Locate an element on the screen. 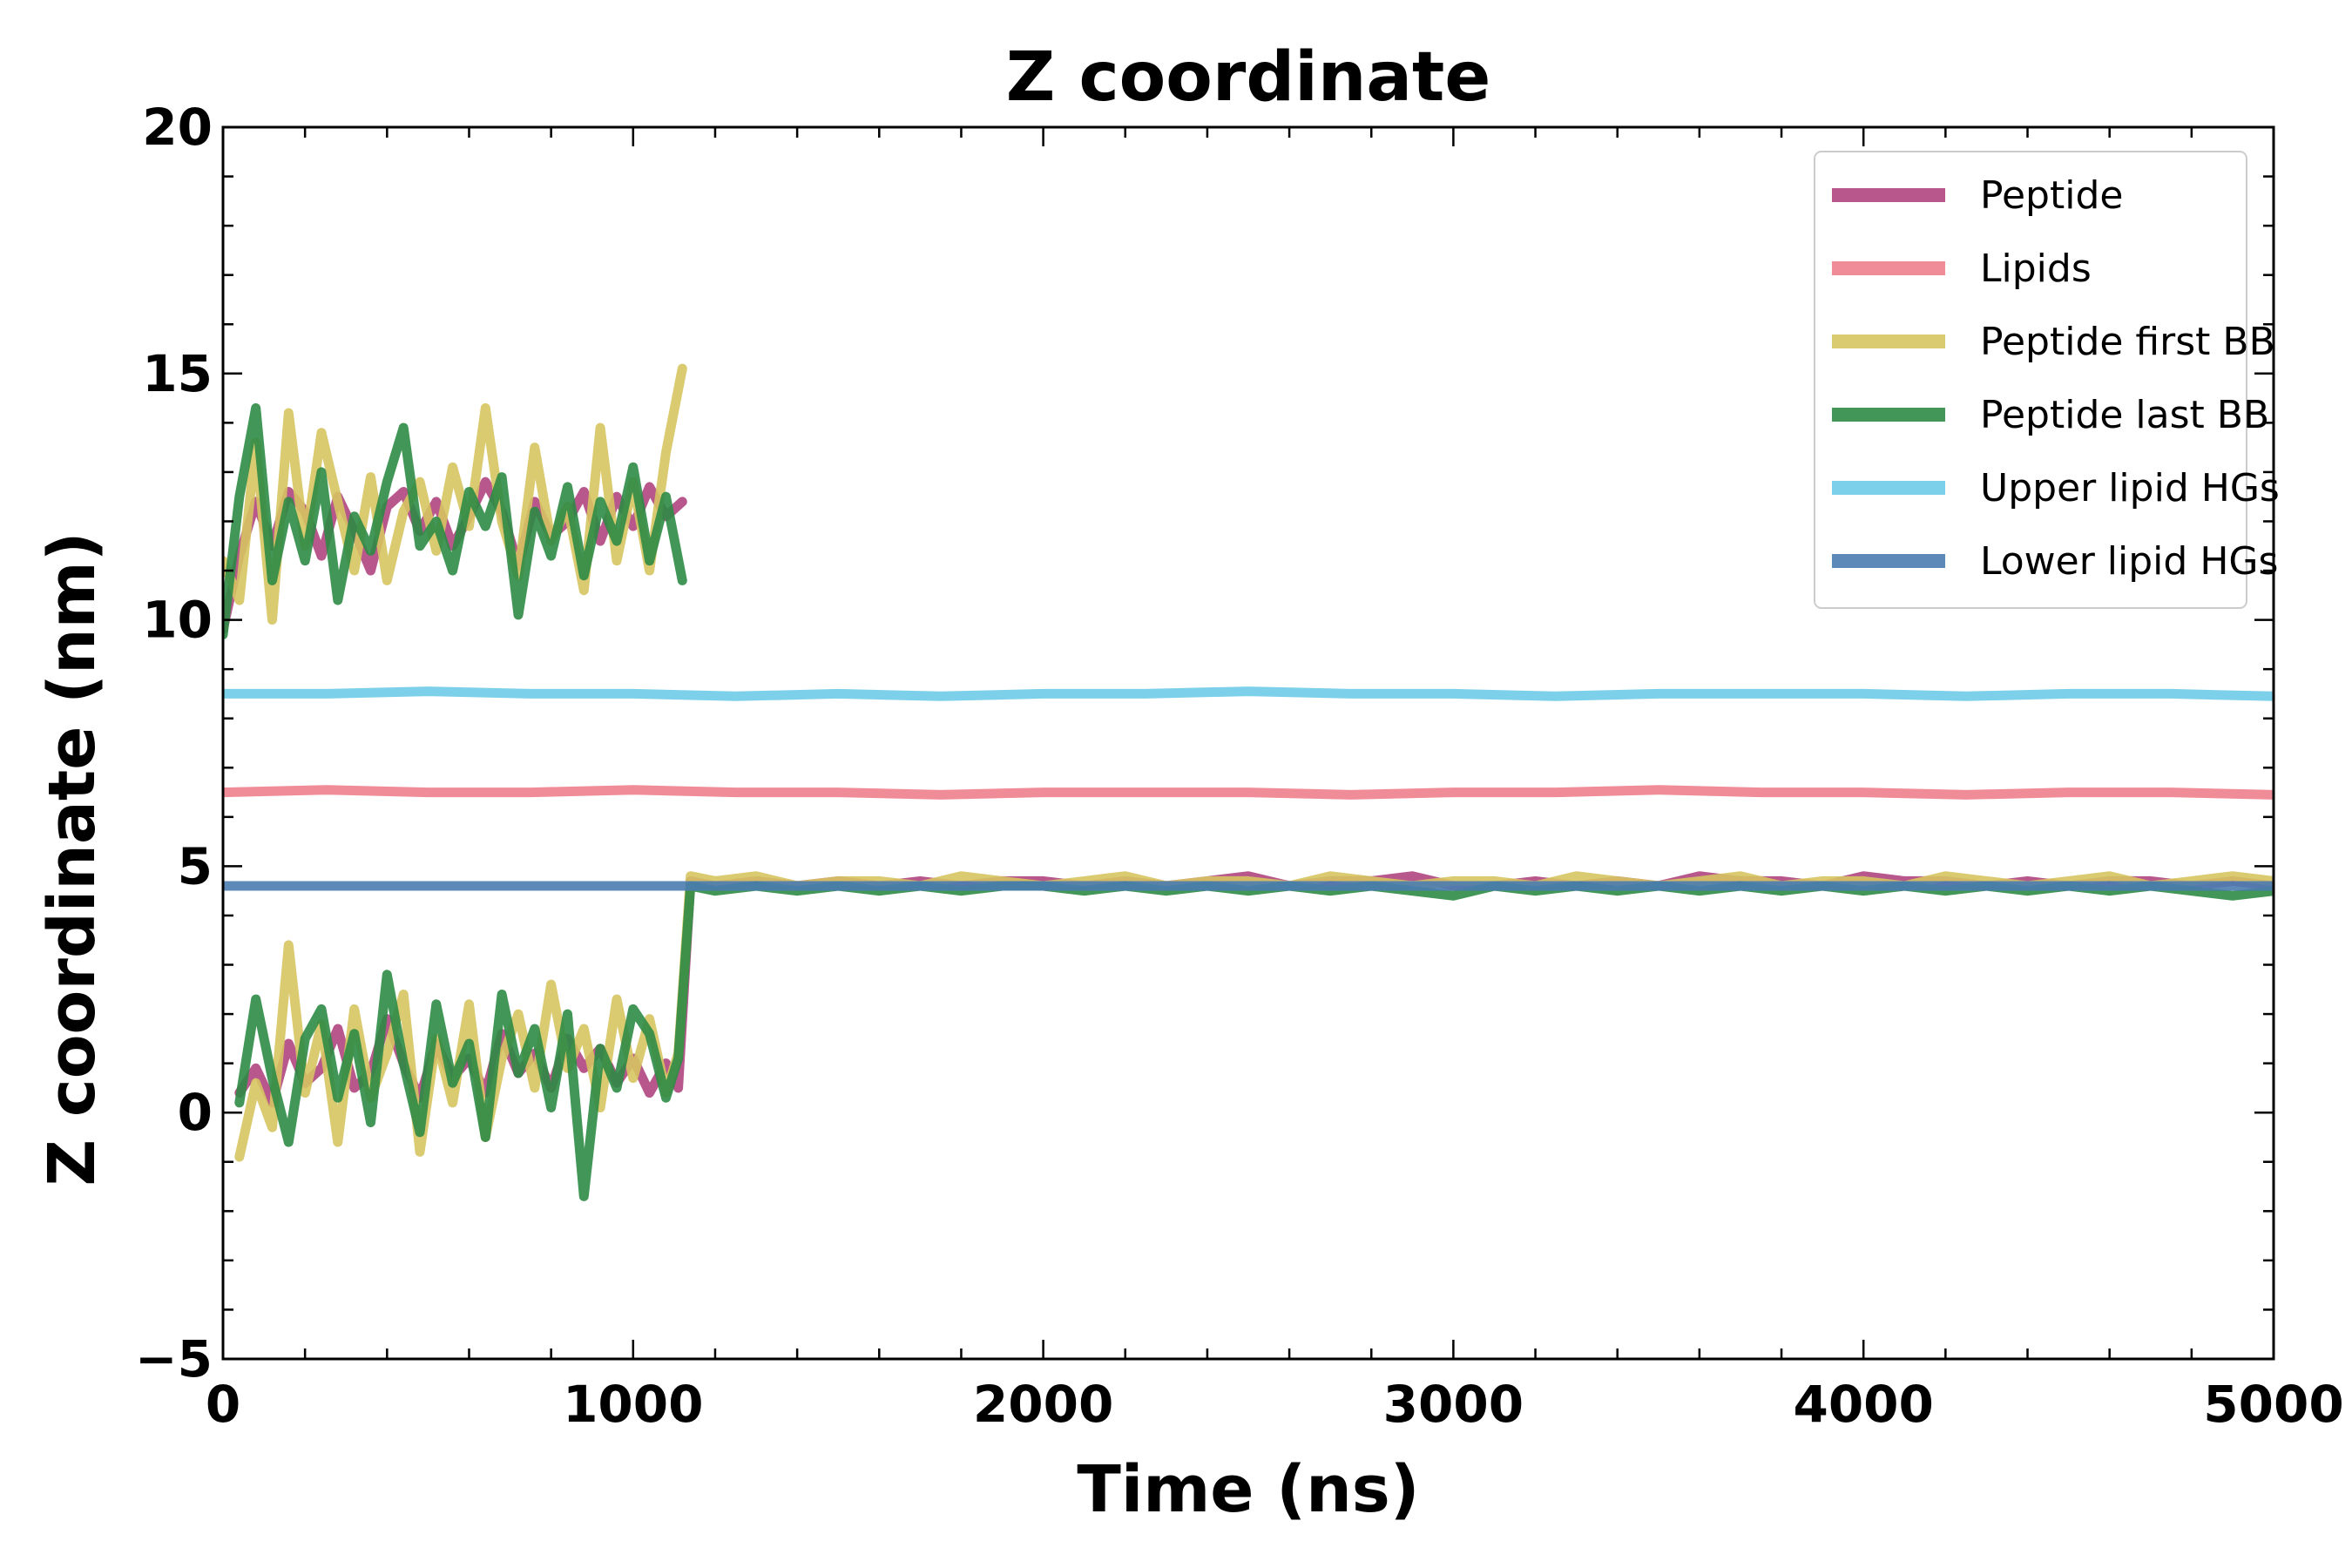 This screenshot has width=2352, height=1568. x-tick-label: 0 is located at coordinates (223, 1404).